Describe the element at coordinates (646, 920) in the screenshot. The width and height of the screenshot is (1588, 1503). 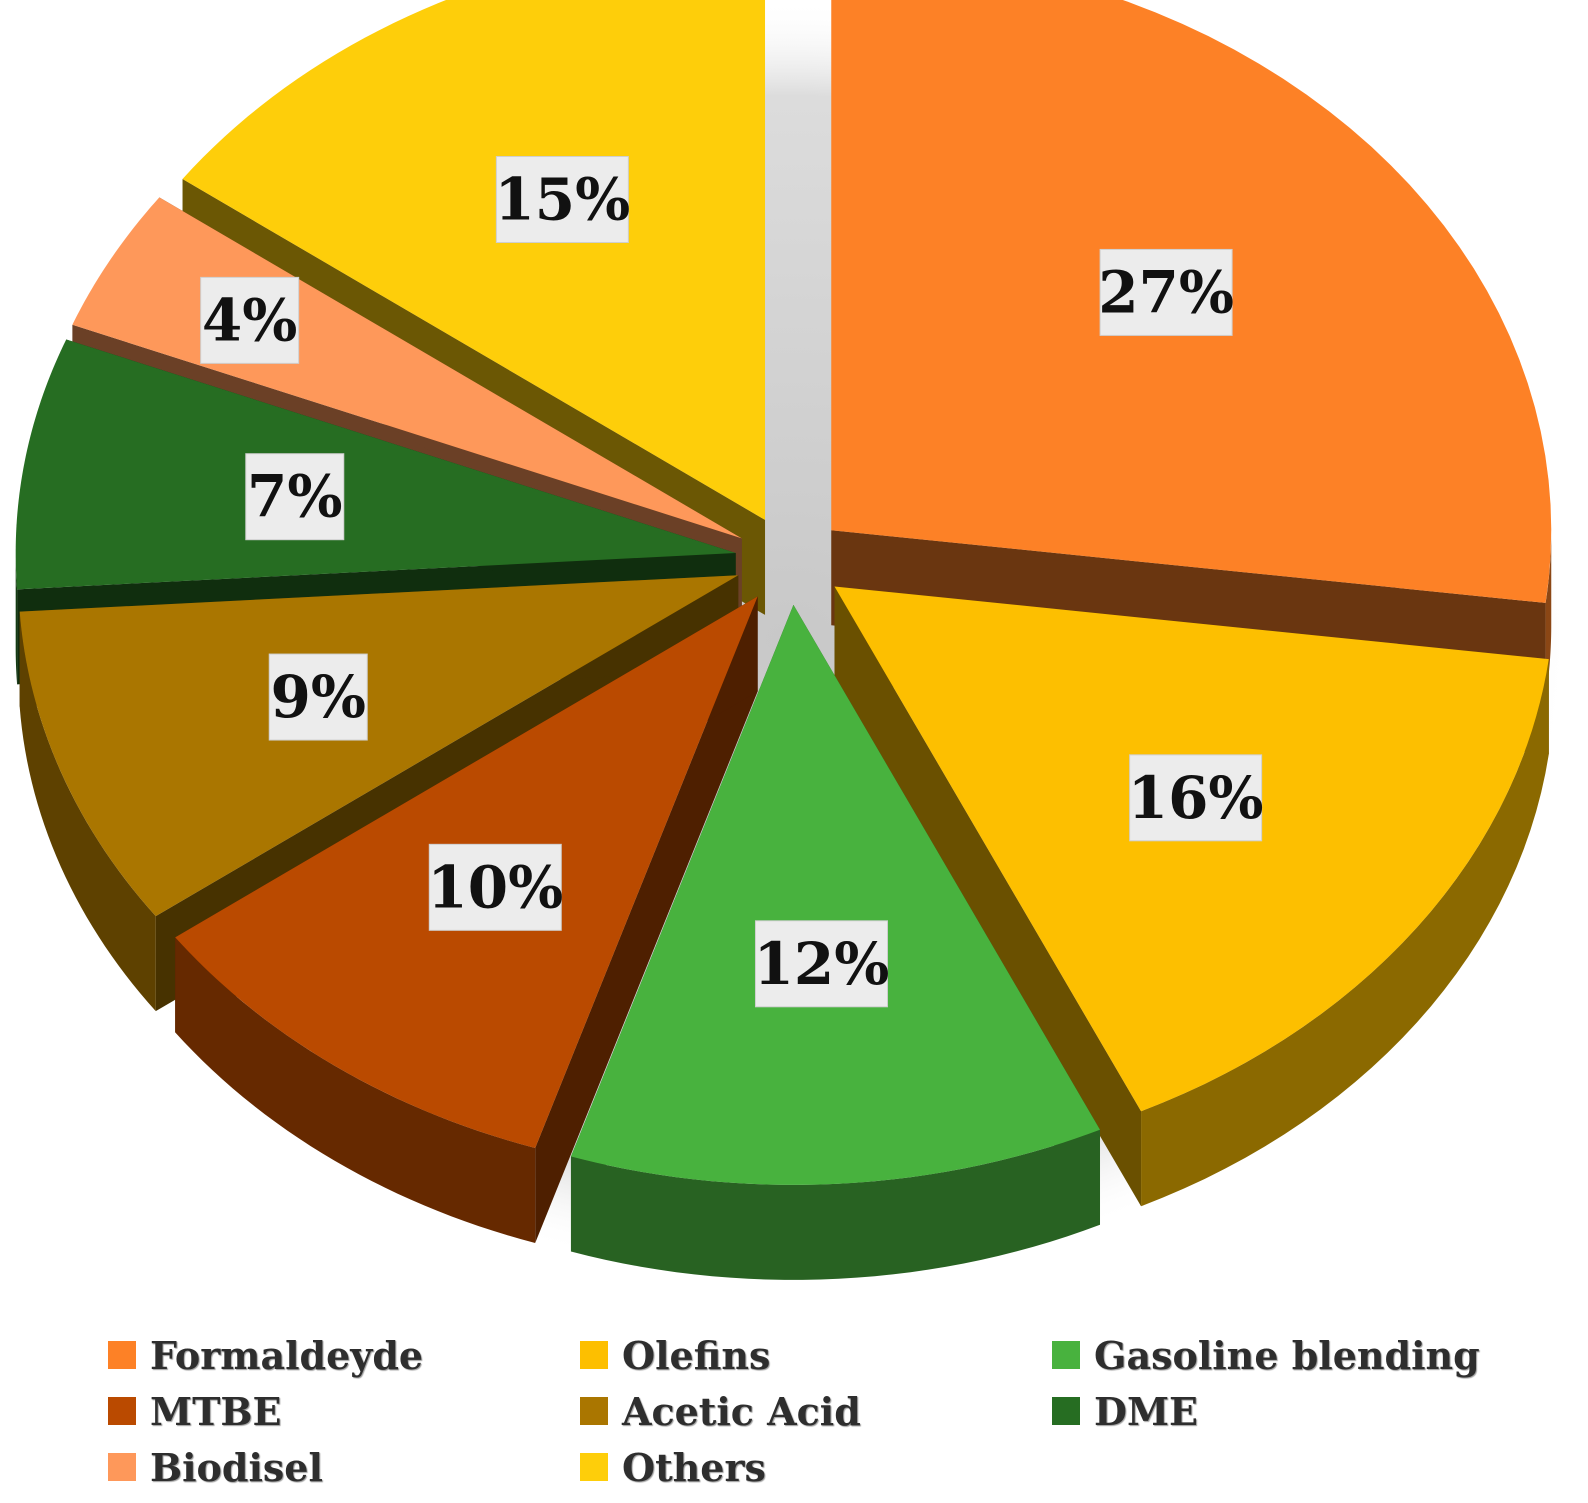
I see `slice-wall-mtbe` at that location.